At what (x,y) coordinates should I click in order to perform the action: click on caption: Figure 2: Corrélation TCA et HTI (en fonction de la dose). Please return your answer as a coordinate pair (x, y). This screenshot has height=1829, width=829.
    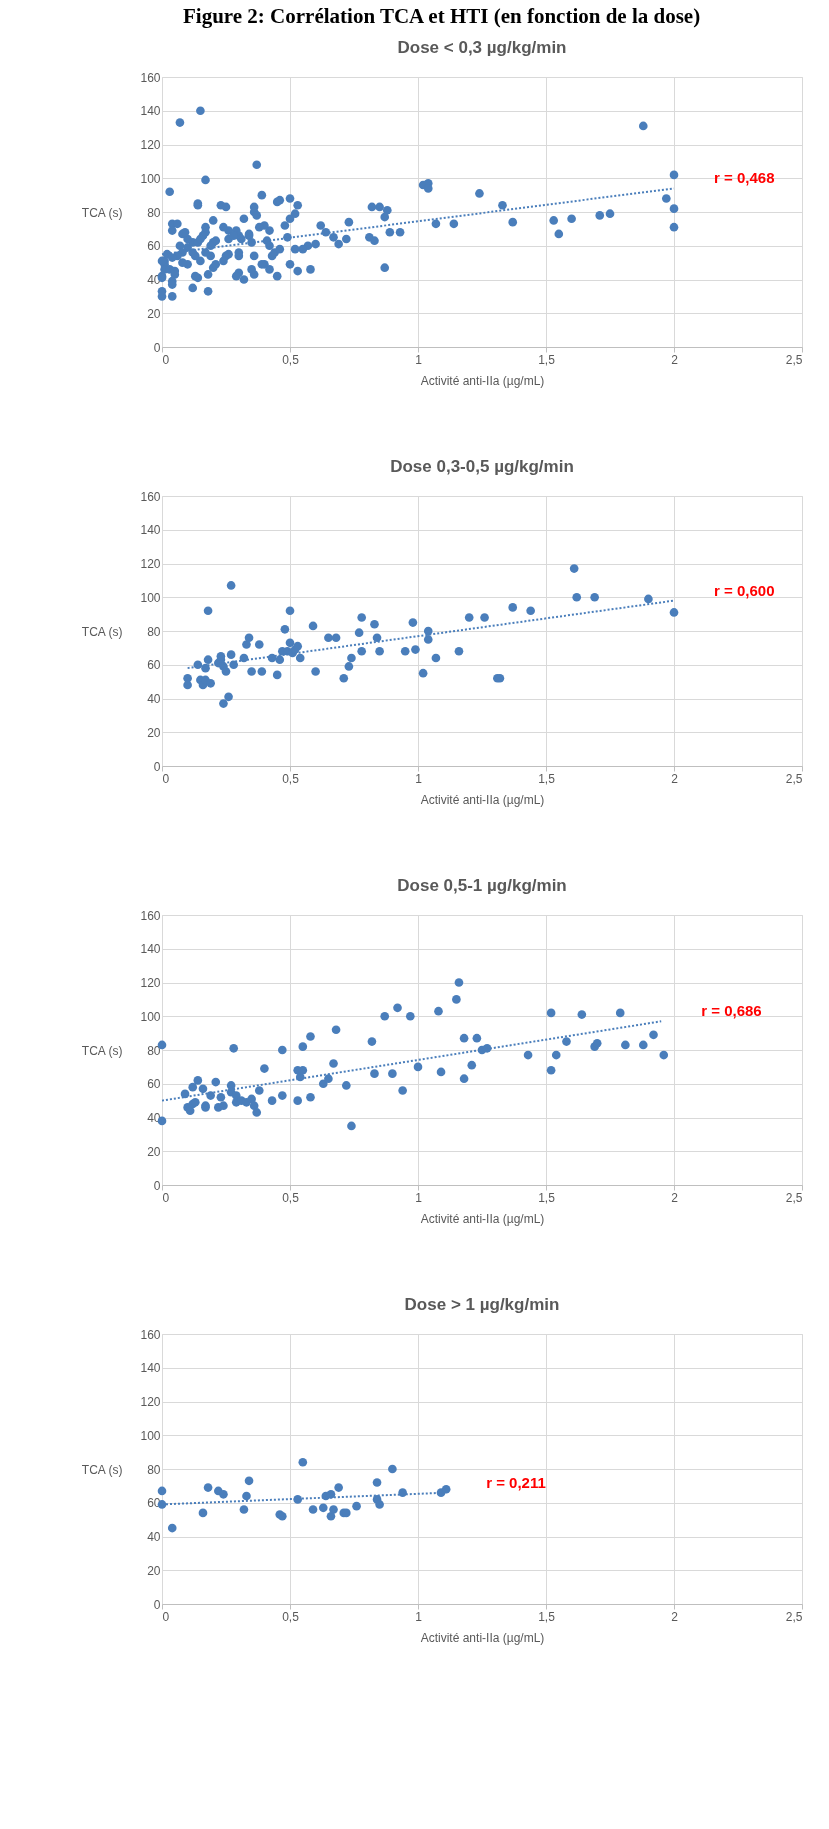
    Looking at the image, I should click on (441, 15).